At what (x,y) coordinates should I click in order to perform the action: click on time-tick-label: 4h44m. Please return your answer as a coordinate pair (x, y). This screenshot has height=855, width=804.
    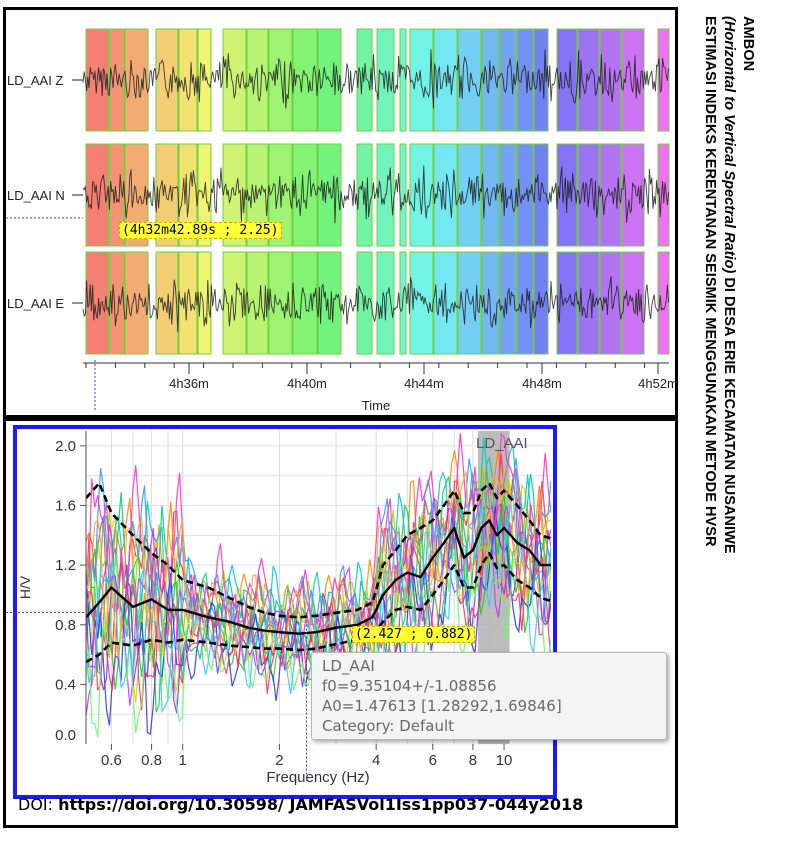
    Looking at the image, I should click on (424, 383).